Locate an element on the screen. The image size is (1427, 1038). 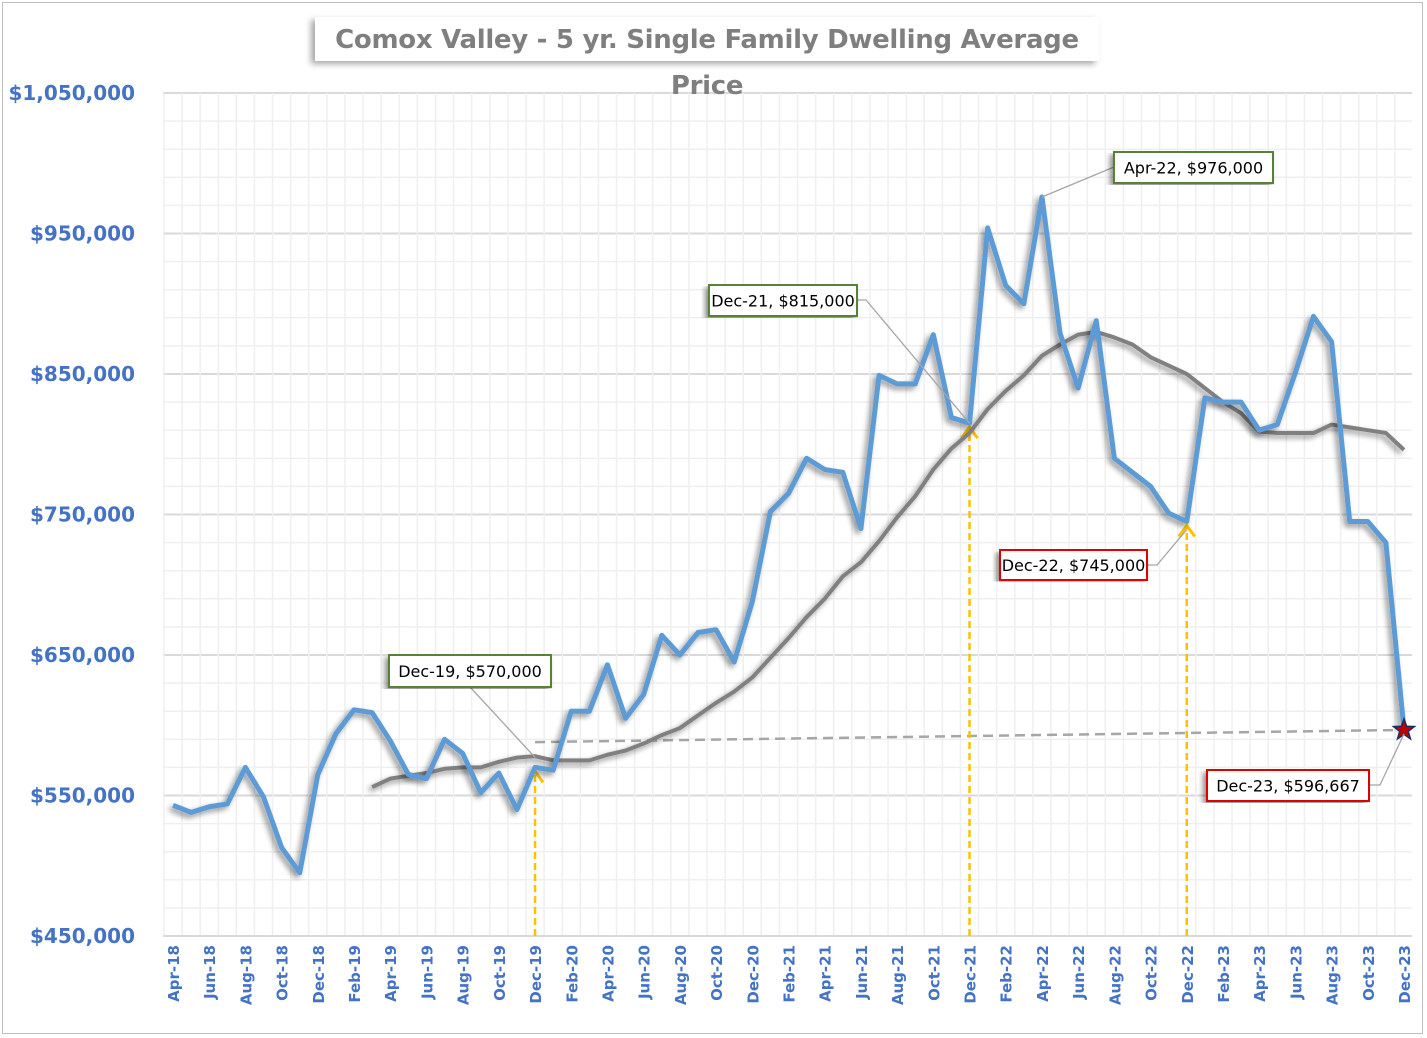
x-tick-label: Dec-21 is located at coordinates (971, 974).